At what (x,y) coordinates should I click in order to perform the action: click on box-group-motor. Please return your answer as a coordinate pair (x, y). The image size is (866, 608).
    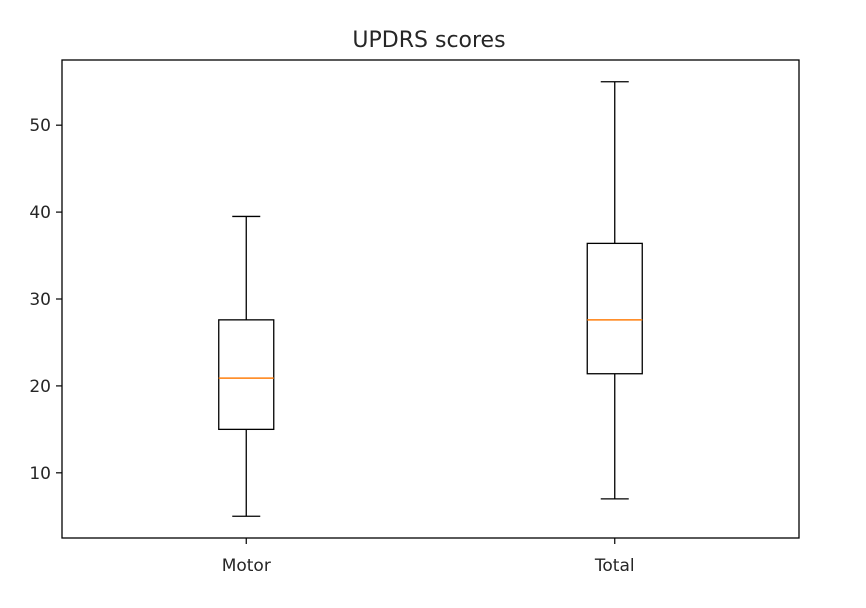
    Looking at the image, I should click on (246, 366).